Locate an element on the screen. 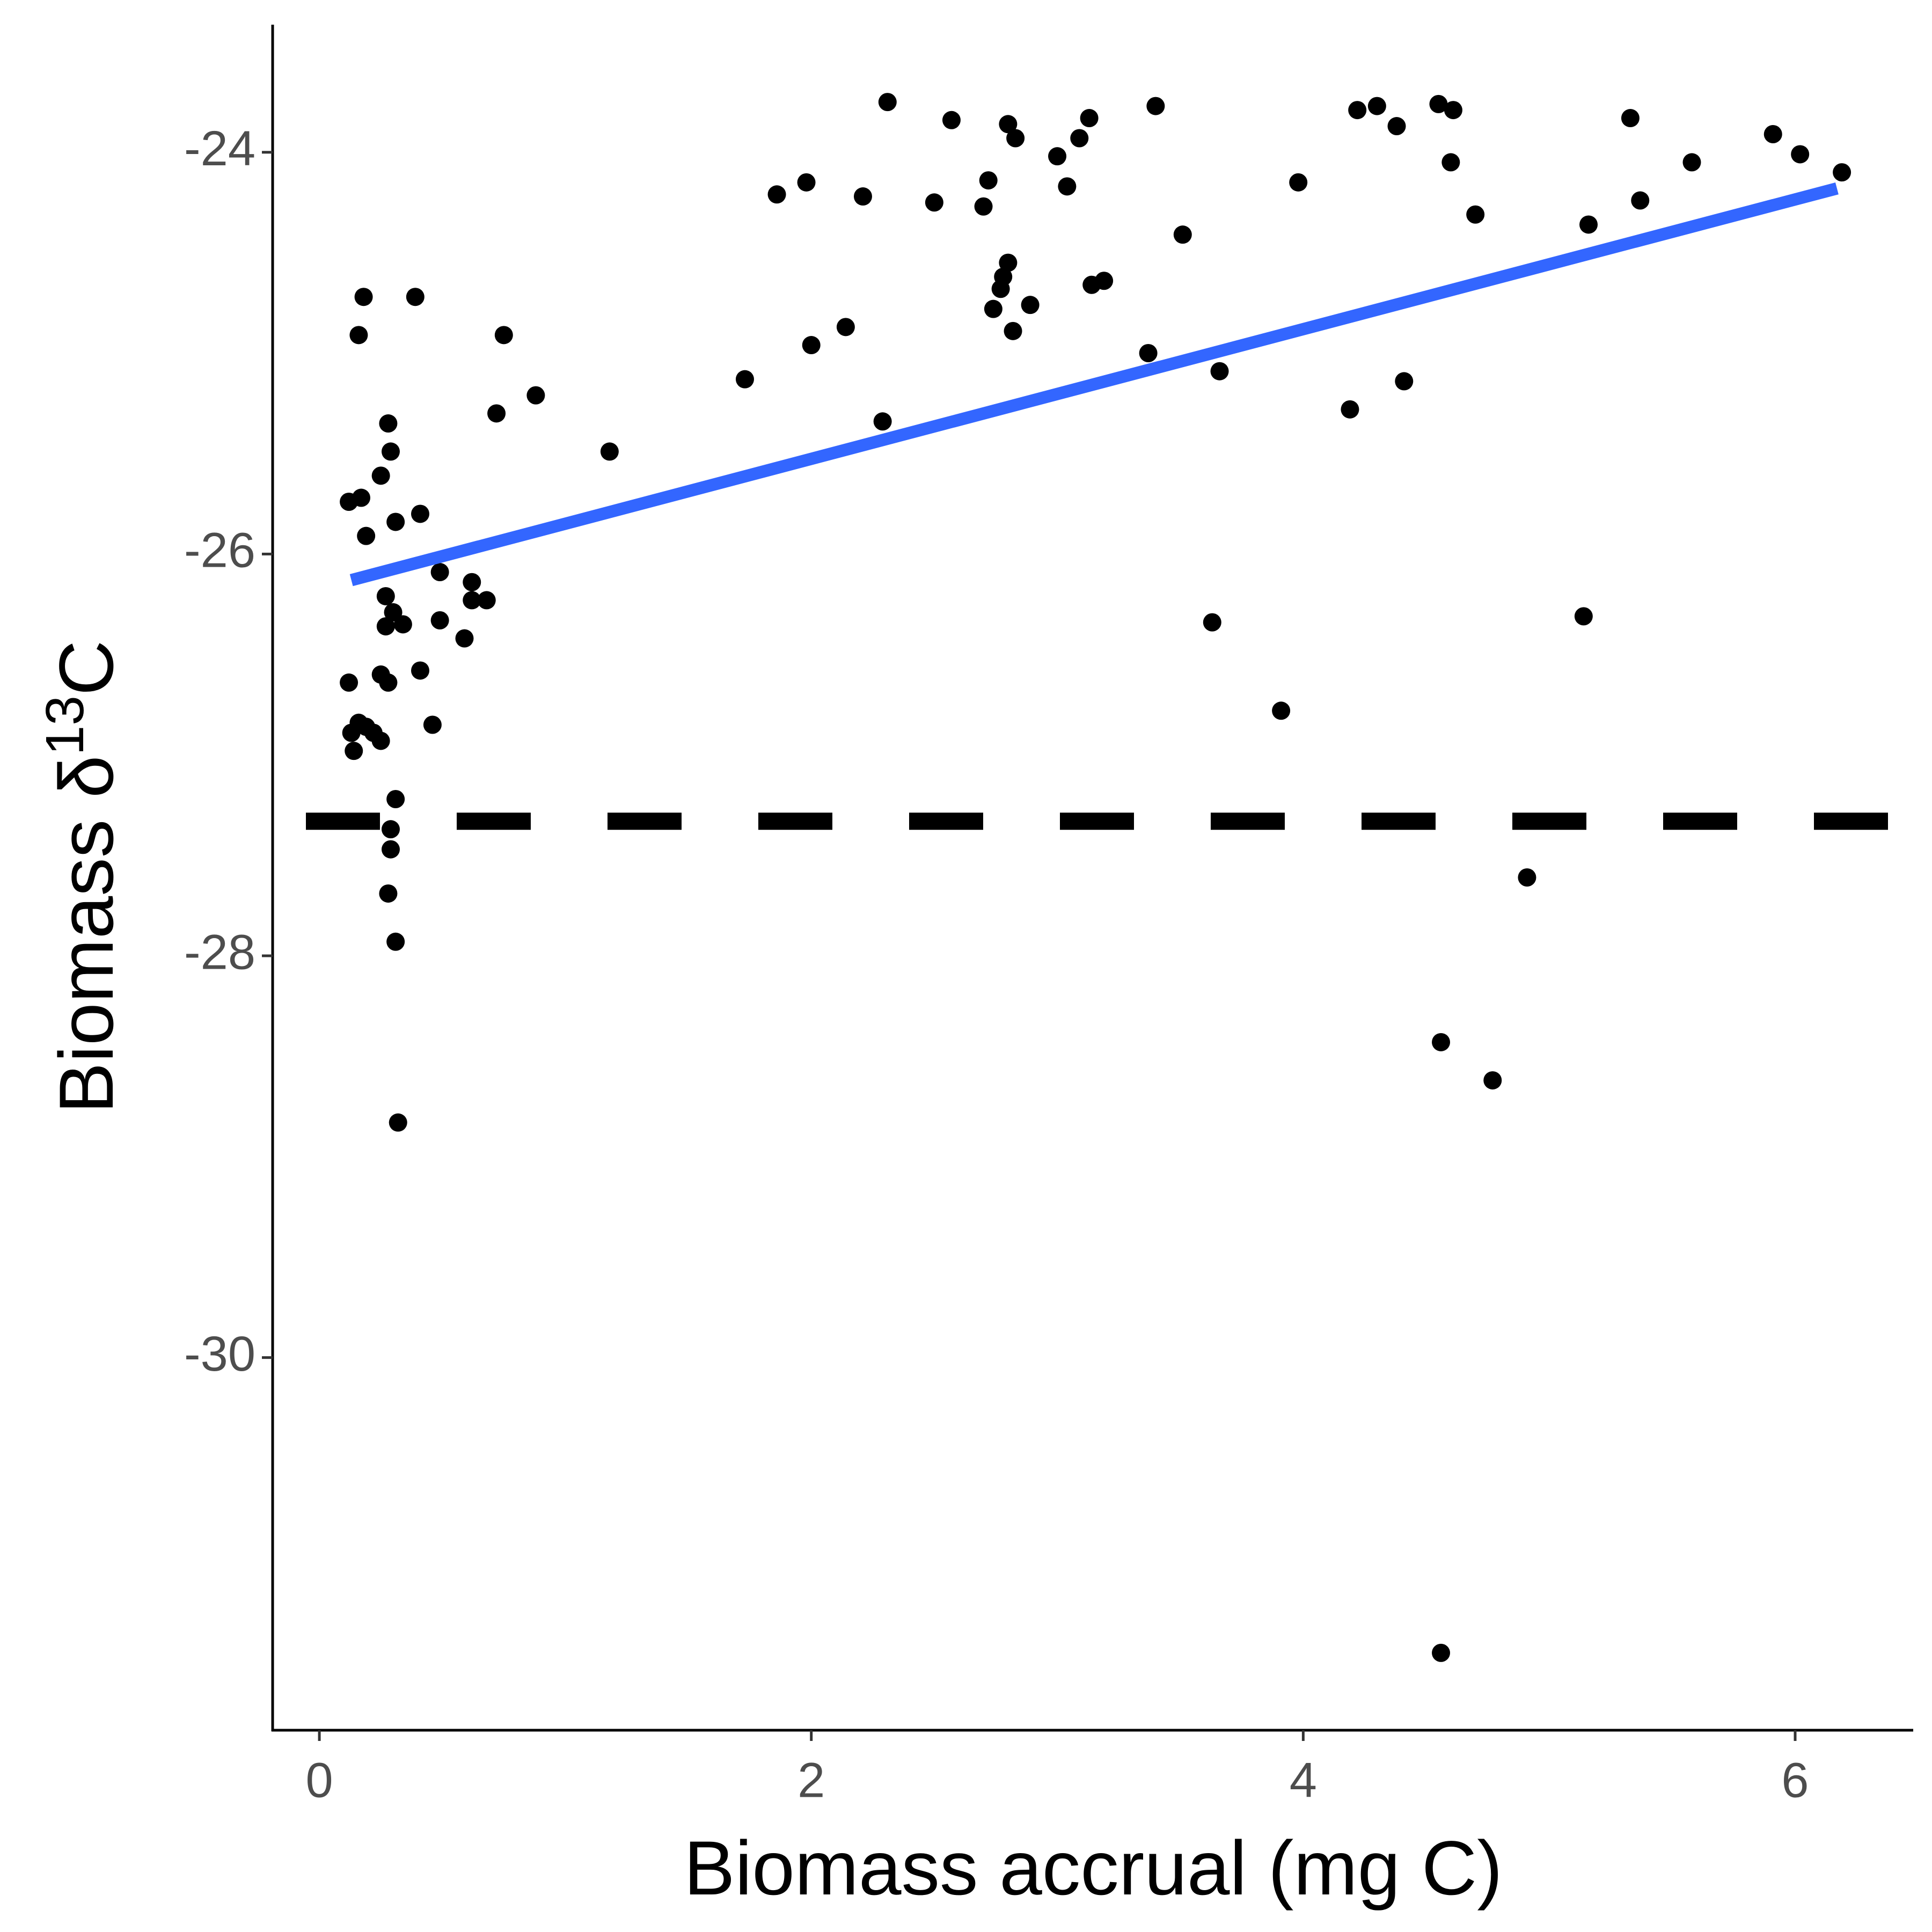 This screenshot has height=1932, width=1932. y-tick-label: -28 is located at coordinates (219, 952).